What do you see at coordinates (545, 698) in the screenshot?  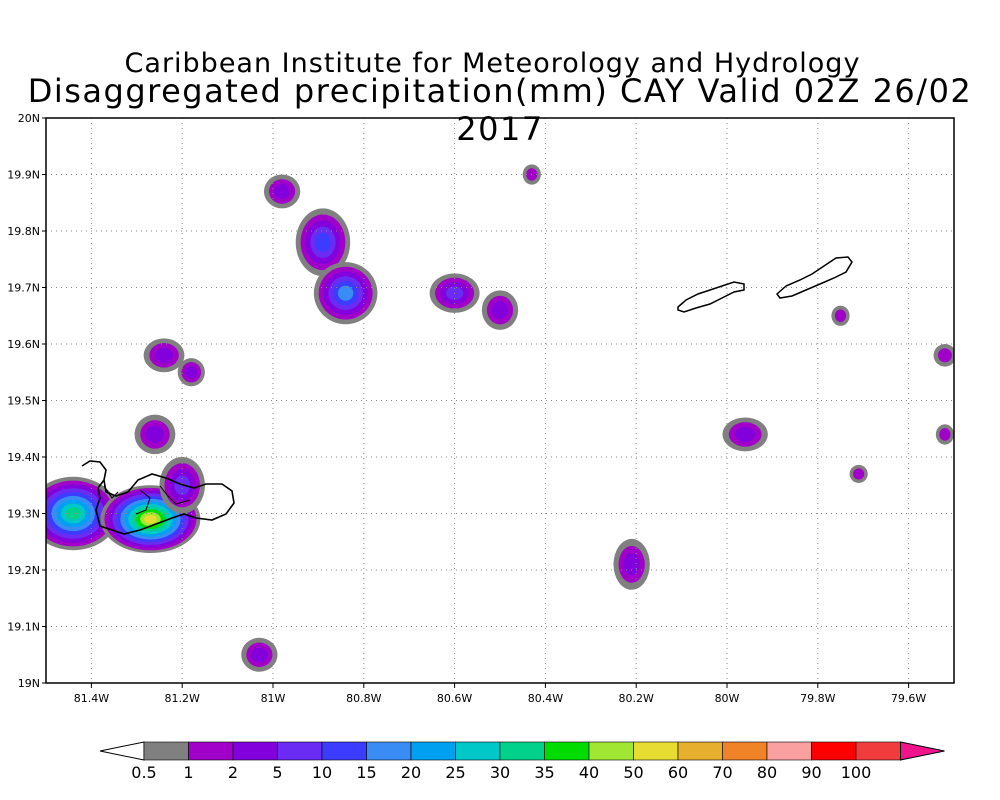 I see `tick-label-lon-5: 80.4W` at bounding box center [545, 698].